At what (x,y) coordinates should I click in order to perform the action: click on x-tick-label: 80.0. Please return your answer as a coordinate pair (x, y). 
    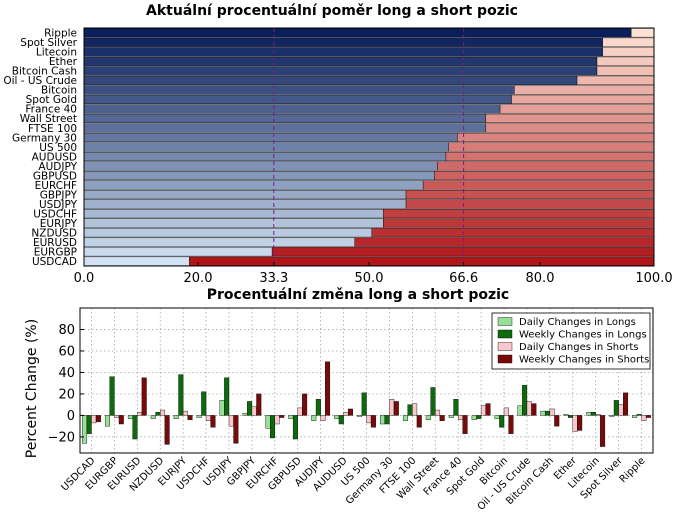
    Looking at the image, I should click on (540, 278).